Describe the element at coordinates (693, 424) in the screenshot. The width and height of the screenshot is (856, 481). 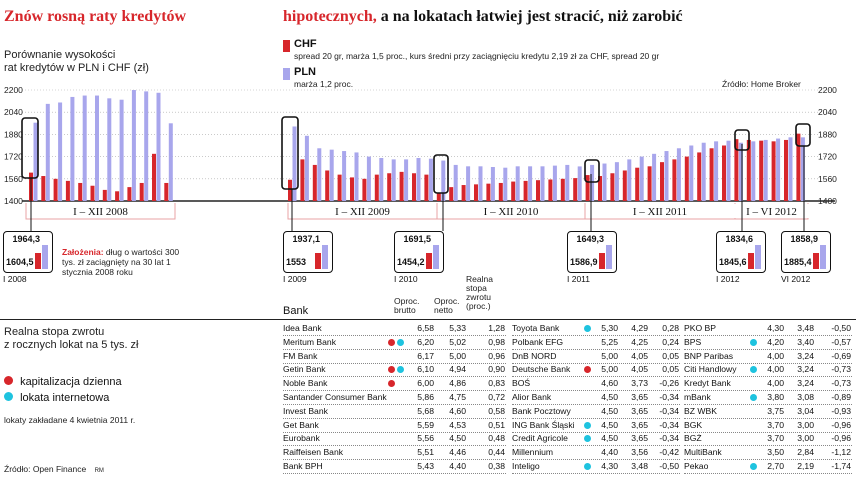
I see `bank-name: BGK` at that location.